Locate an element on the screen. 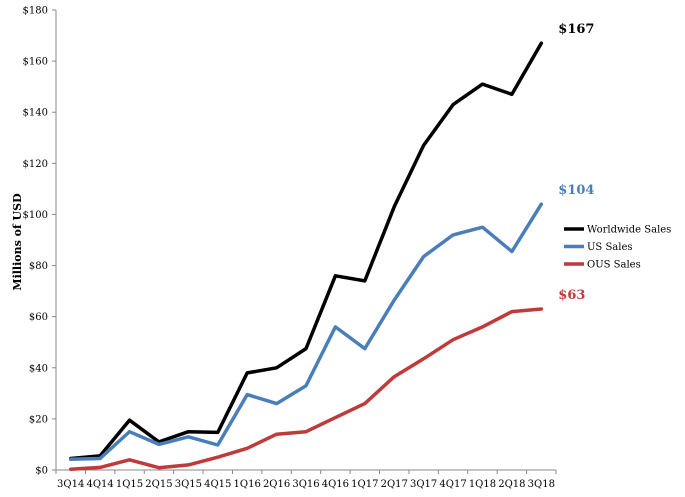 This screenshot has height=497, width=685. x-tick-label: 2Q16 is located at coordinates (276, 484).